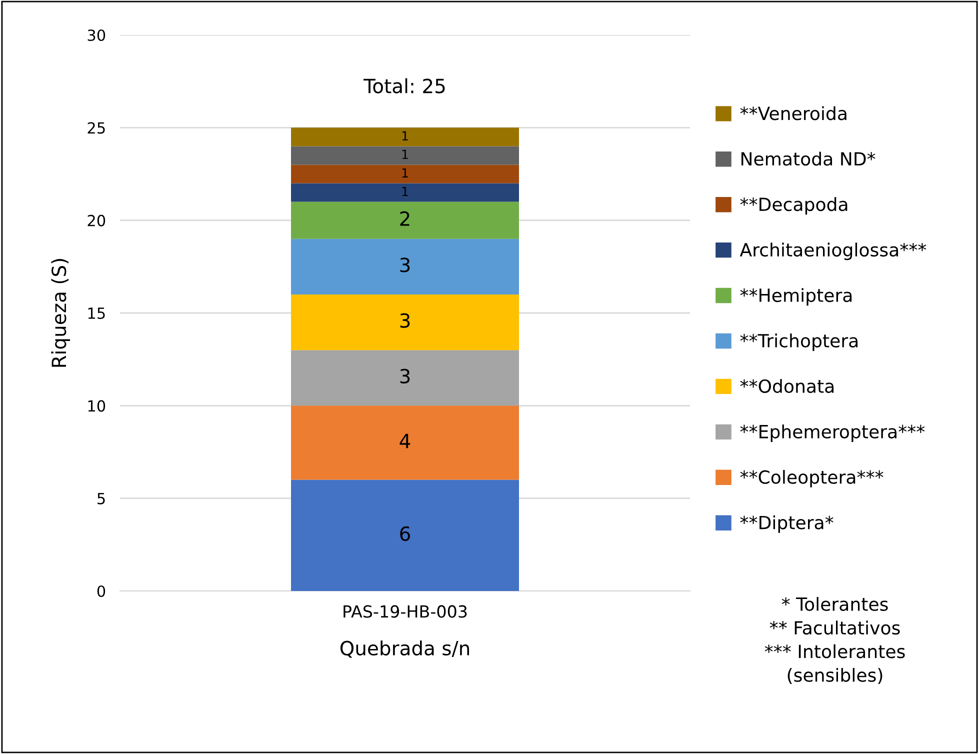 Image resolution: width=979 pixels, height=754 pixels. Describe the element at coordinates (833, 251) in the screenshot. I see `legend-label: Architaenioglossa***` at that location.